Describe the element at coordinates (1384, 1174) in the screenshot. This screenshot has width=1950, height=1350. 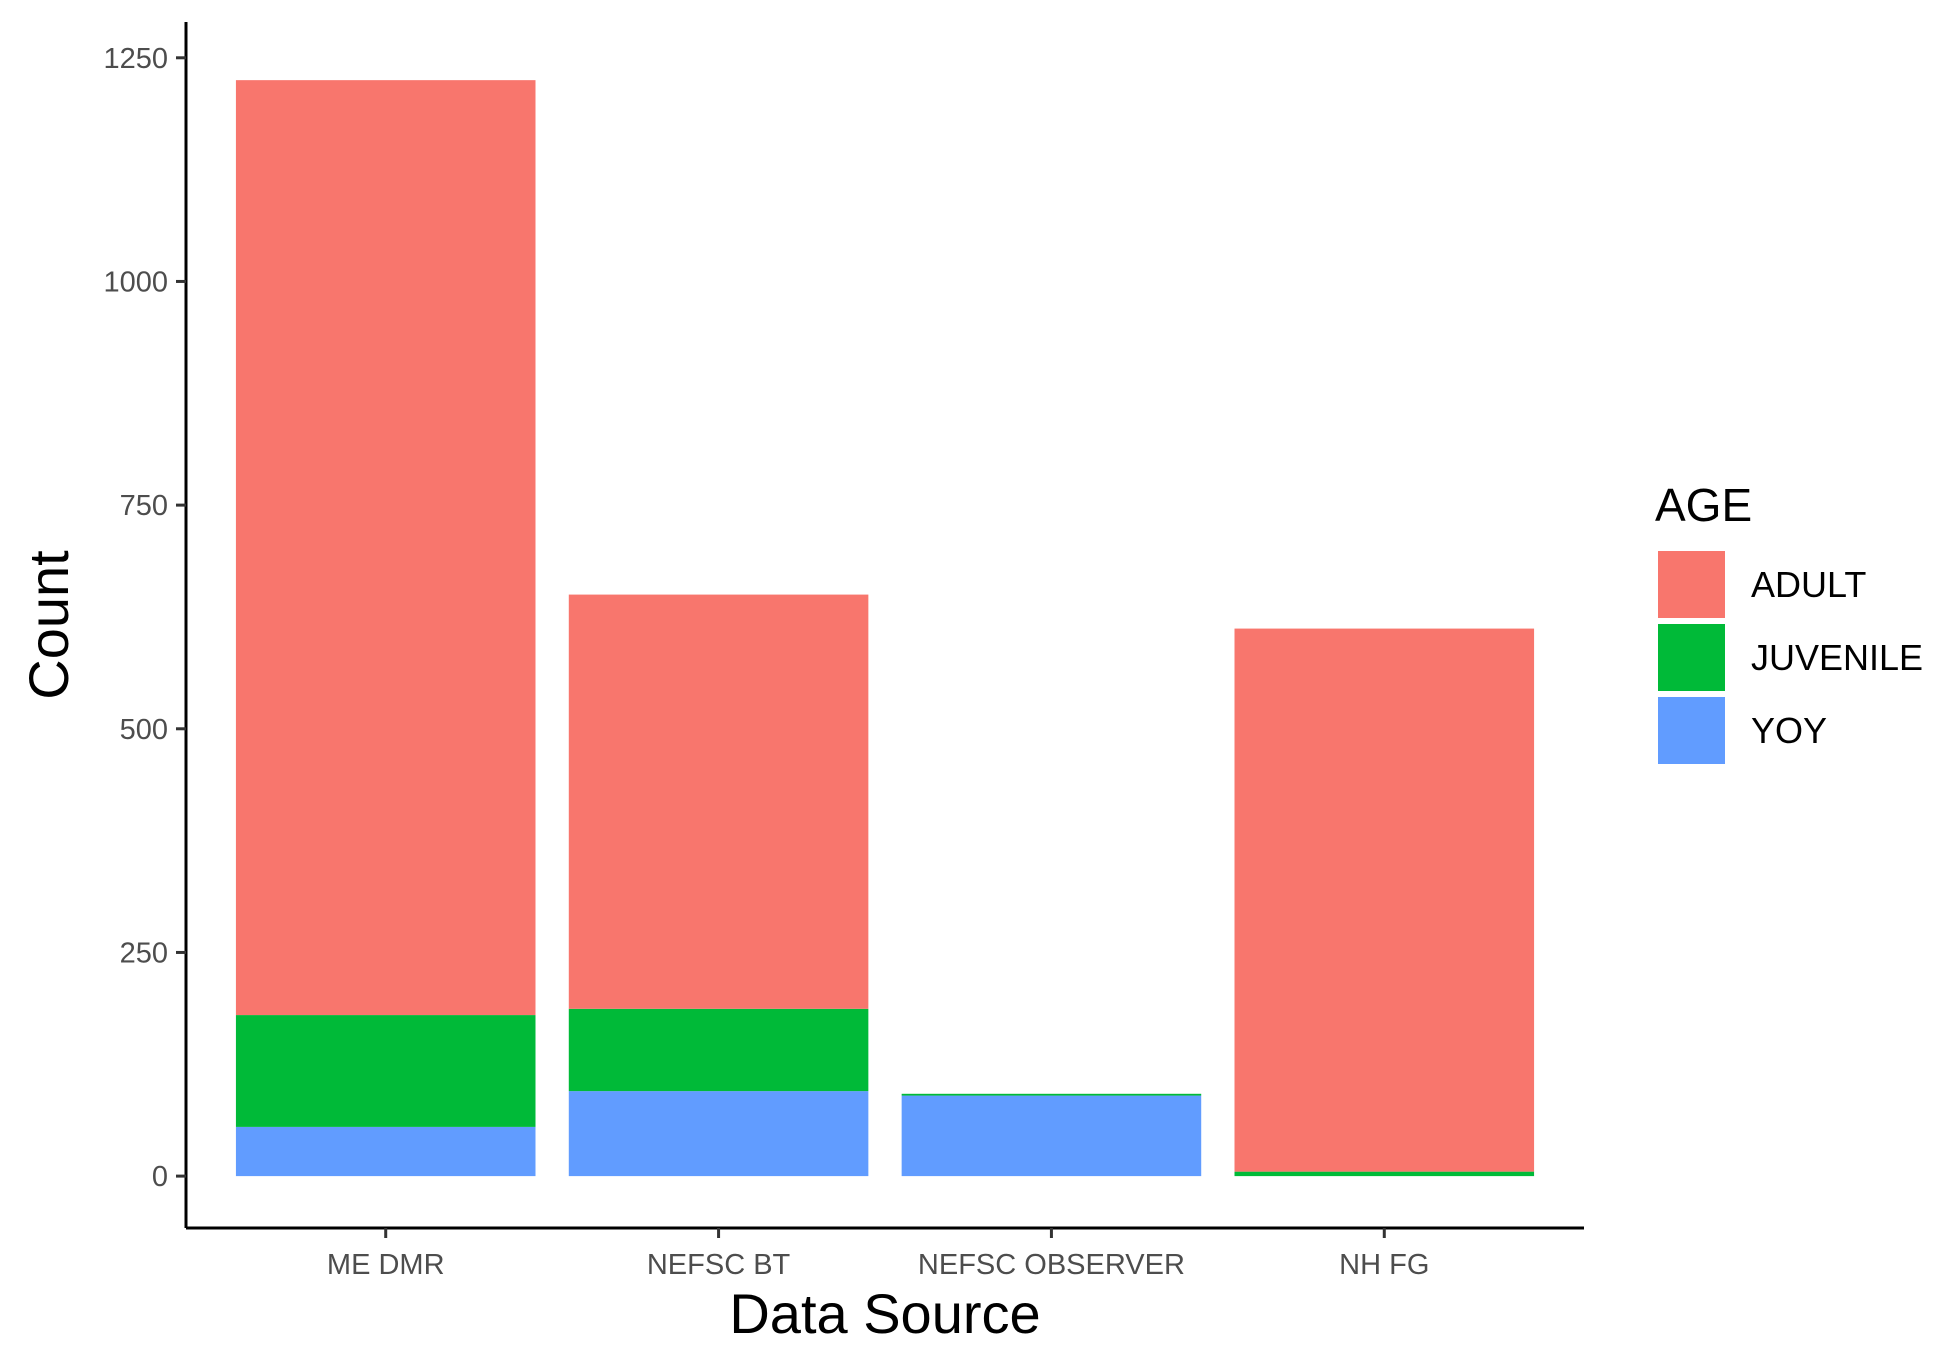
I see `bar-nh-fg-juvenile` at that location.